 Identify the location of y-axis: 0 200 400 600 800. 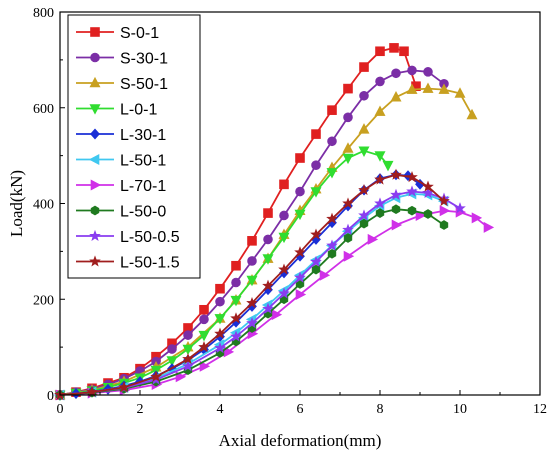
(49, 205).